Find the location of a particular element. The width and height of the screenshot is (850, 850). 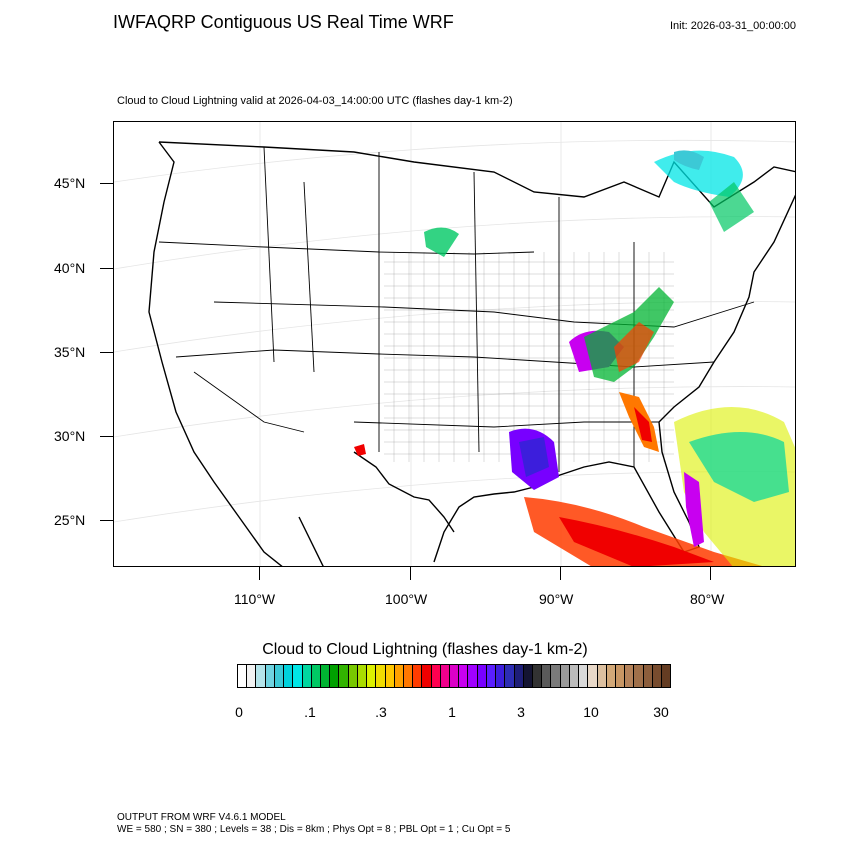

init-time-label: Init: 2026-03-31_00:00:00 is located at coordinates (733, 26).